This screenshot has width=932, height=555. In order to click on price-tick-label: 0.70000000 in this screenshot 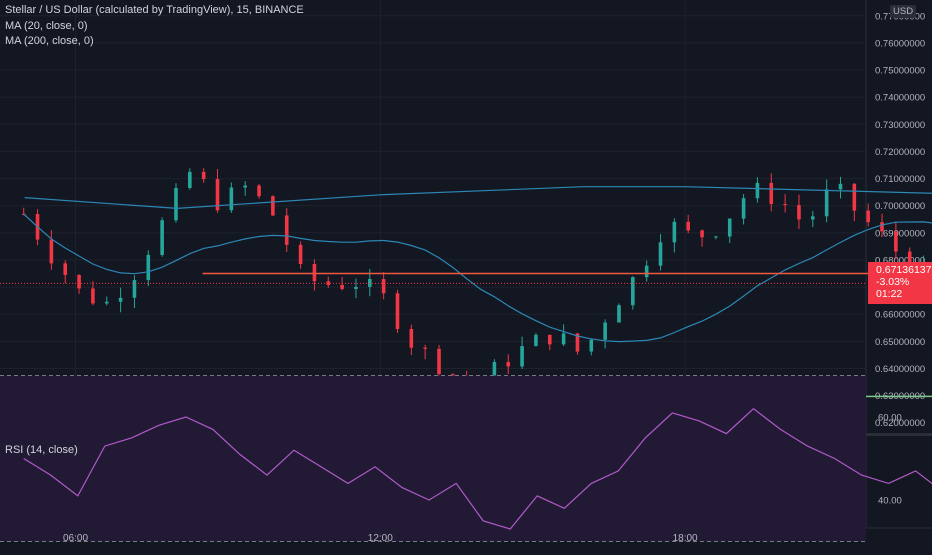, I will do `click(900, 206)`.